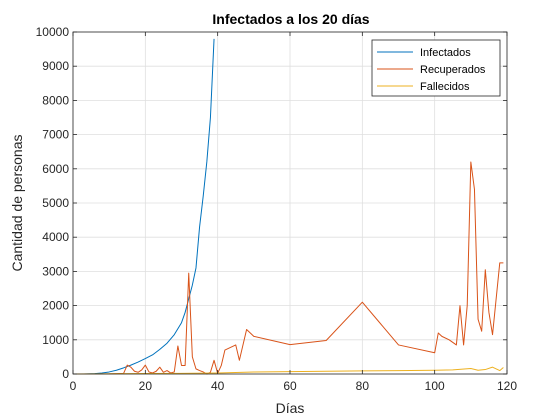  I want to click on legend-box, so click(436, 68).